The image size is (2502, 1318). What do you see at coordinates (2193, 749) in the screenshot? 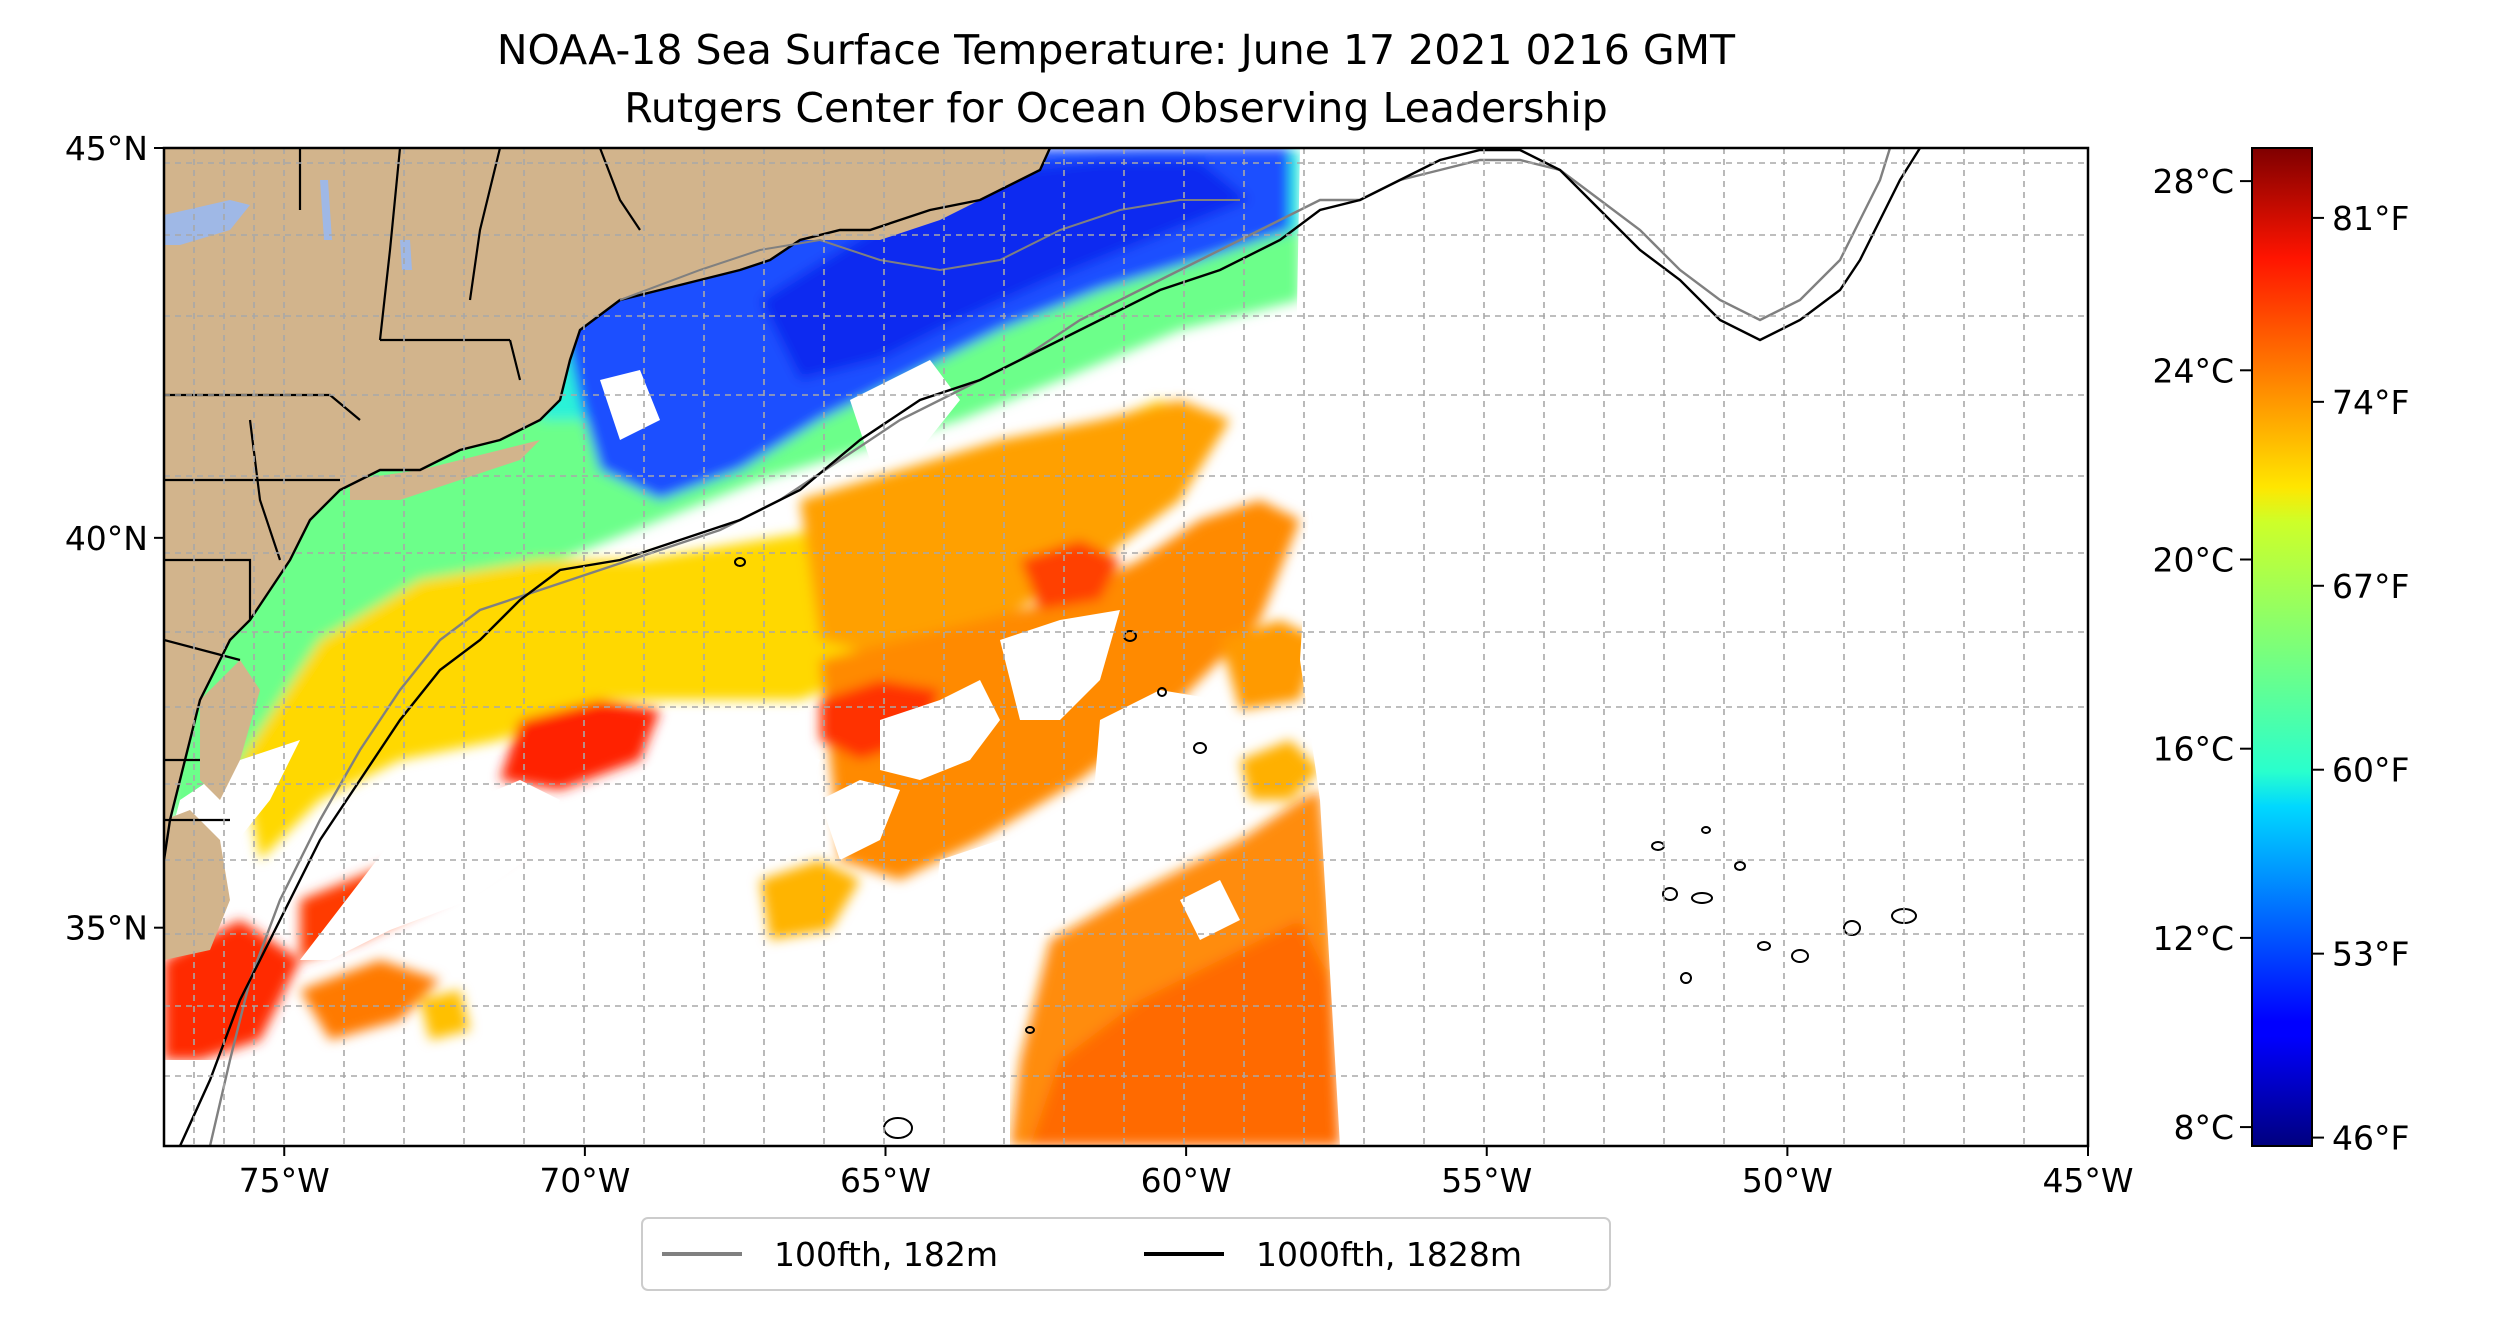
I see `celsius-tick-label: 16°C` at bounding box center [2193, 749].